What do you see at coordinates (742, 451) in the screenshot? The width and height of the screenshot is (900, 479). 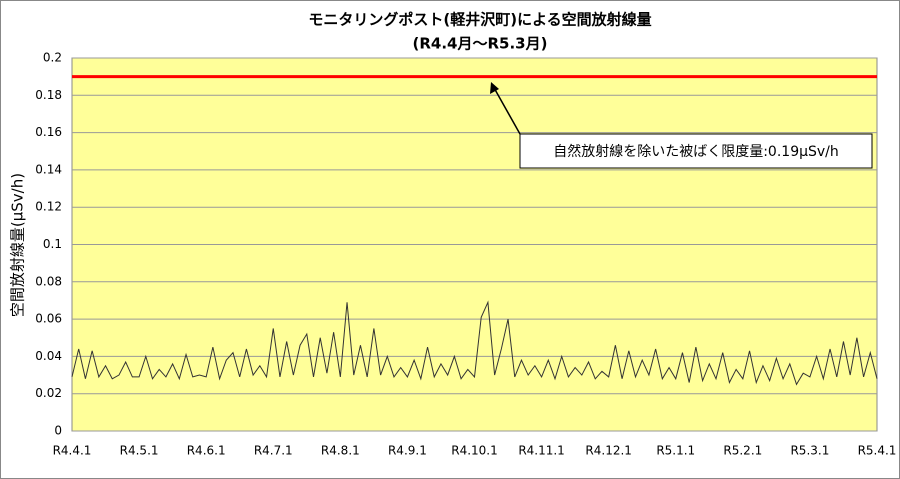 I see `x-tick-label: R5.2.1` at bounding box center [742, 451].